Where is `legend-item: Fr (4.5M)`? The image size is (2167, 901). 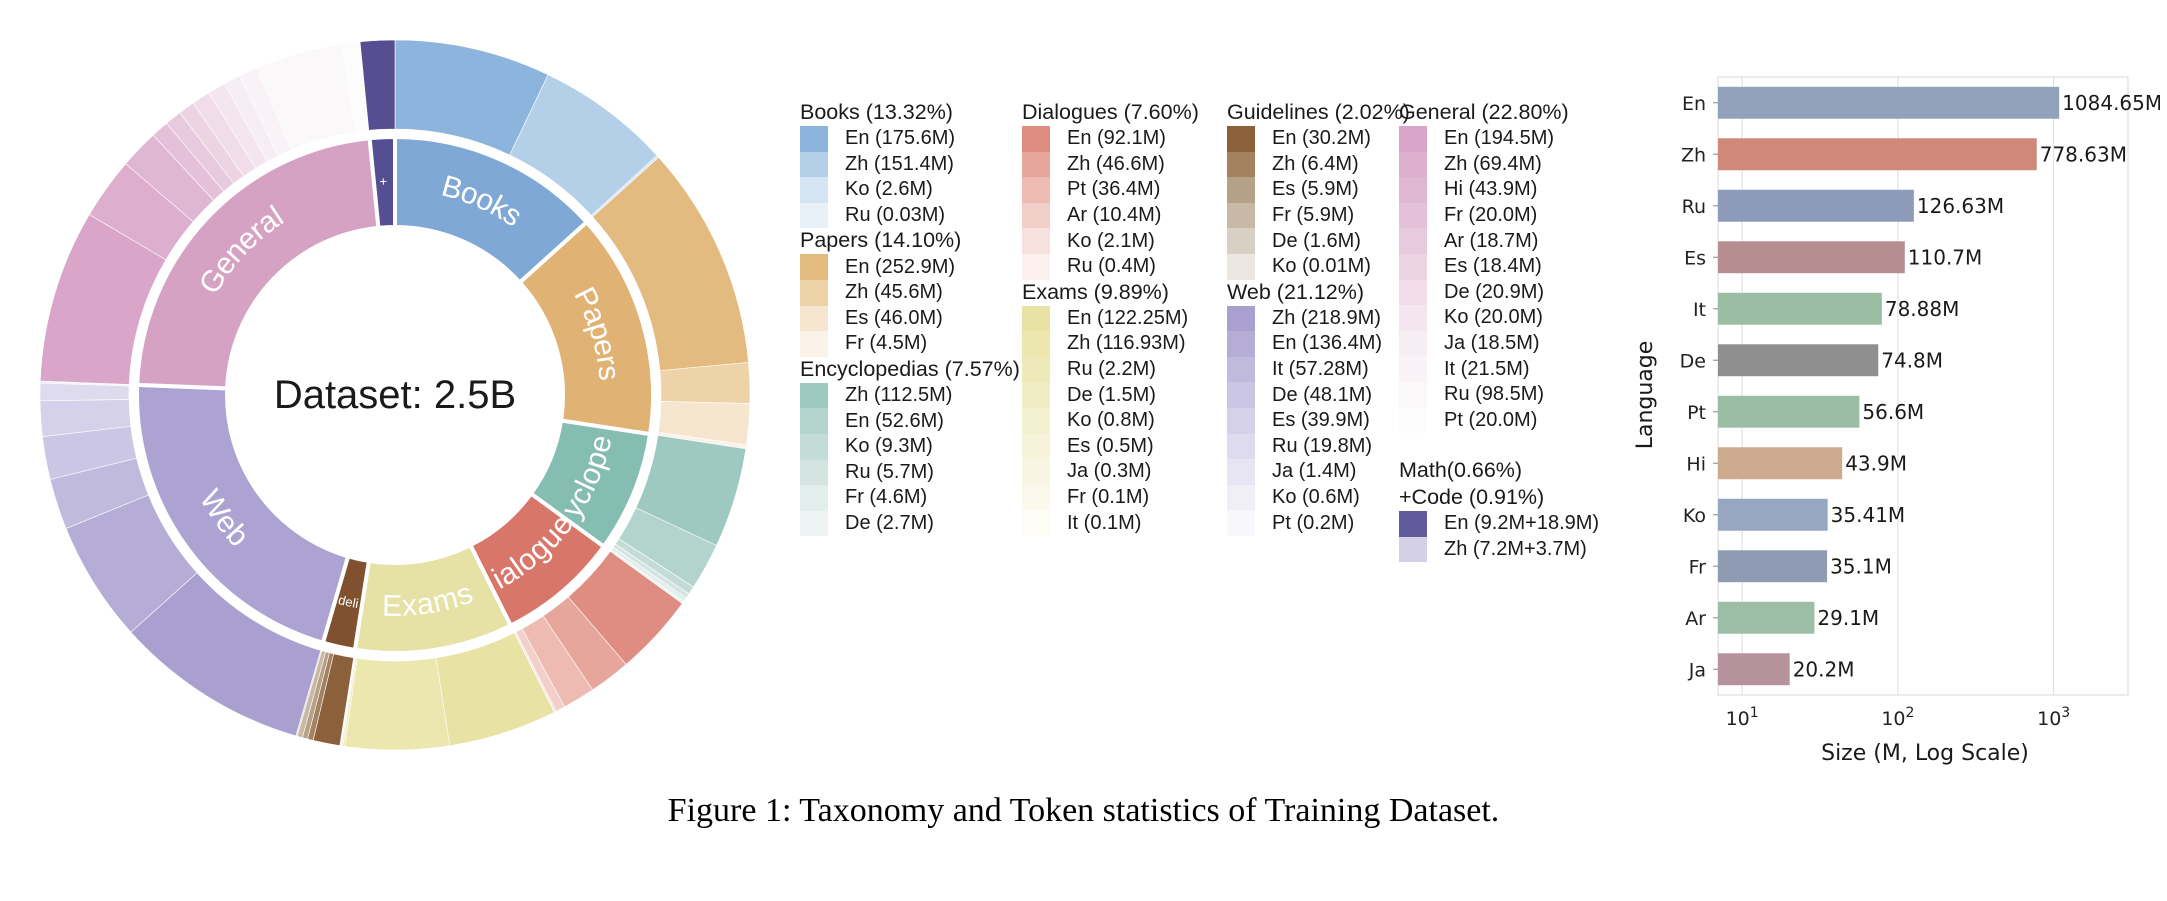
legend-item: Fr (4.5M) is located at coordinates (911, 344).